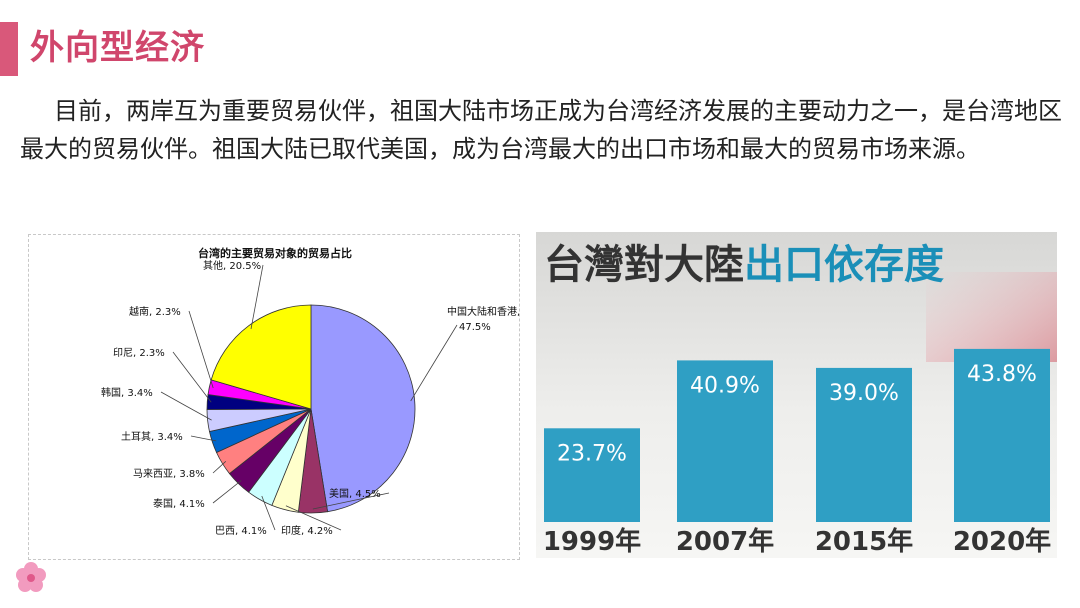 This screenshot has width=1080, height=608. What do you see at coordinates (155, 311) in the screenshot?
I see `pie-slice-label: 越南, 2.3%` at bounding box center [155, 311].